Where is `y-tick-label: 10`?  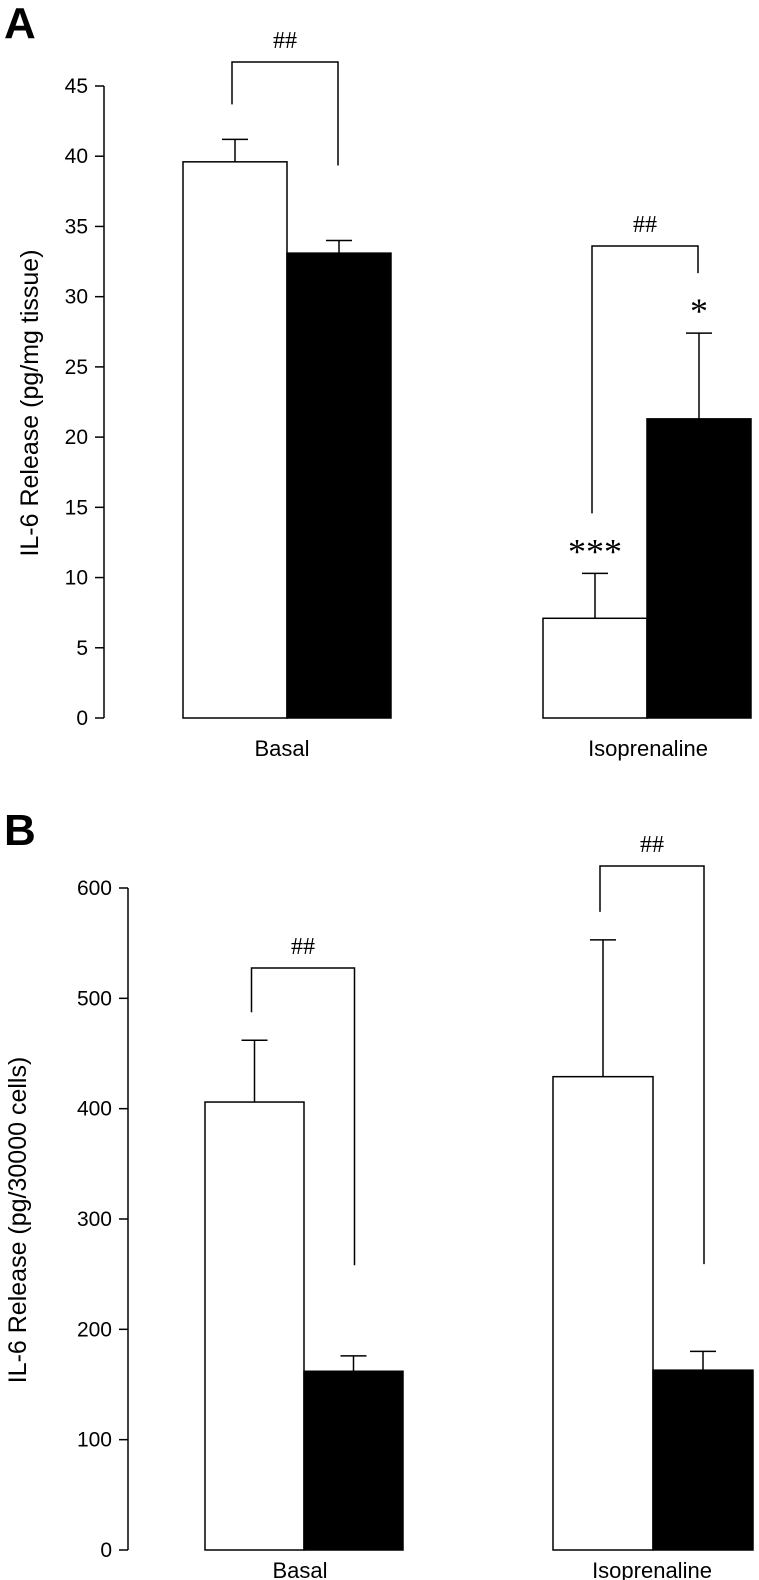 y-tick-label: 10 is located at coordinates (76, 578).